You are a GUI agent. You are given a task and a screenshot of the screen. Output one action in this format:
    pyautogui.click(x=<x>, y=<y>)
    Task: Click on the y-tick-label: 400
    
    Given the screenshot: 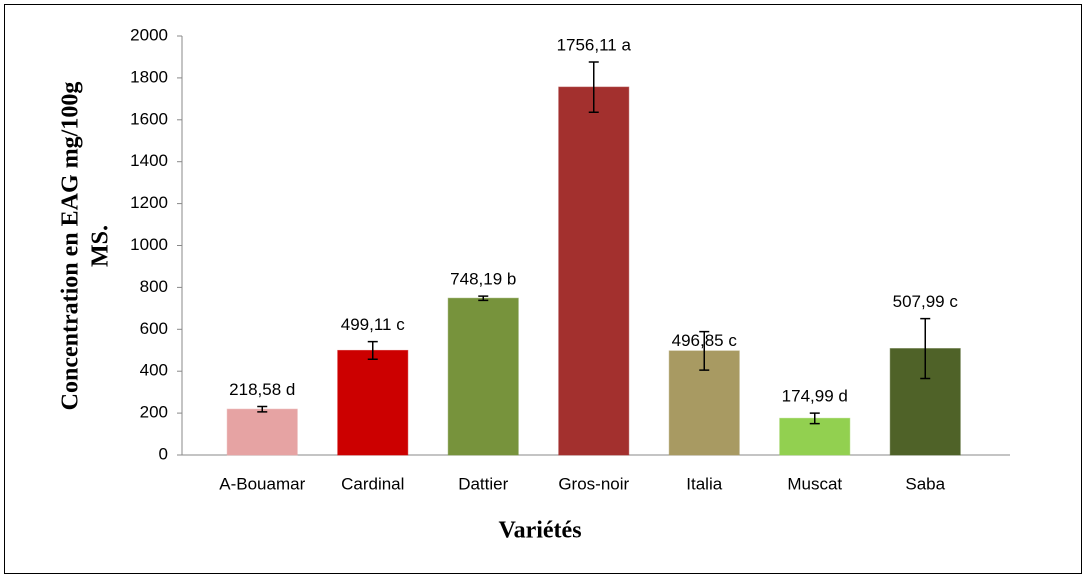 What is the action you would take?
    pyautogui.click(x=154, y=370)
    